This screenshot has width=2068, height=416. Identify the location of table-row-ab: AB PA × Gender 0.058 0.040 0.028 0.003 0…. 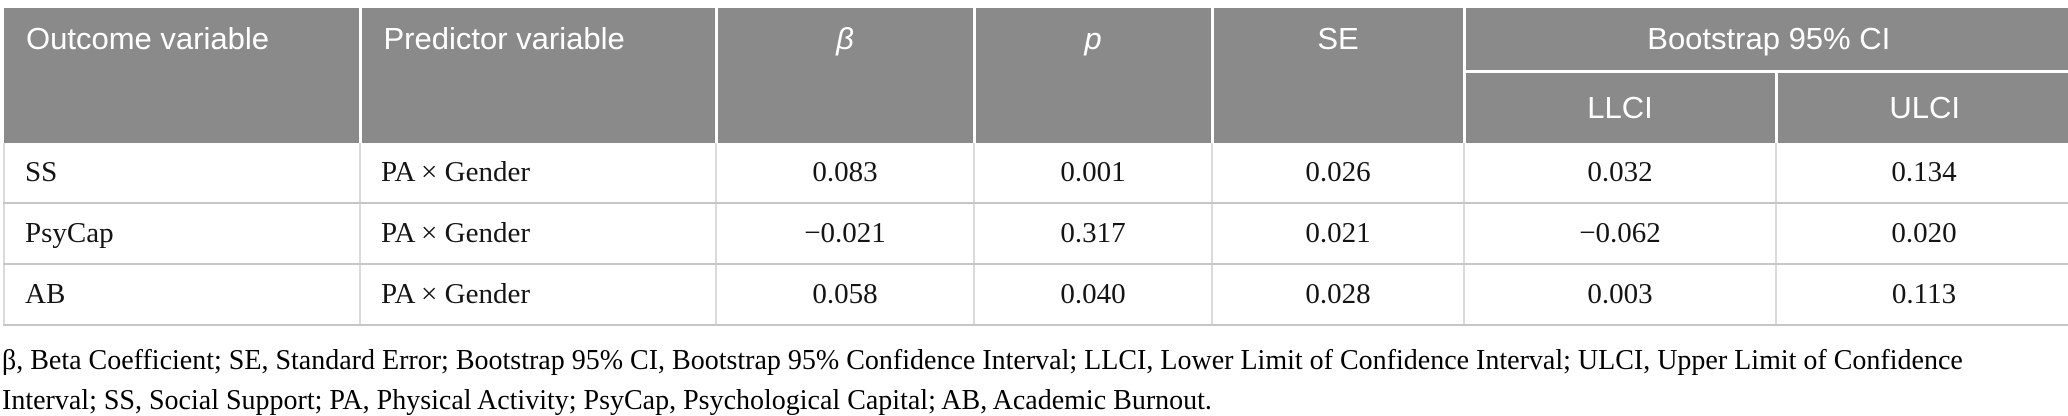
(1035, 295).